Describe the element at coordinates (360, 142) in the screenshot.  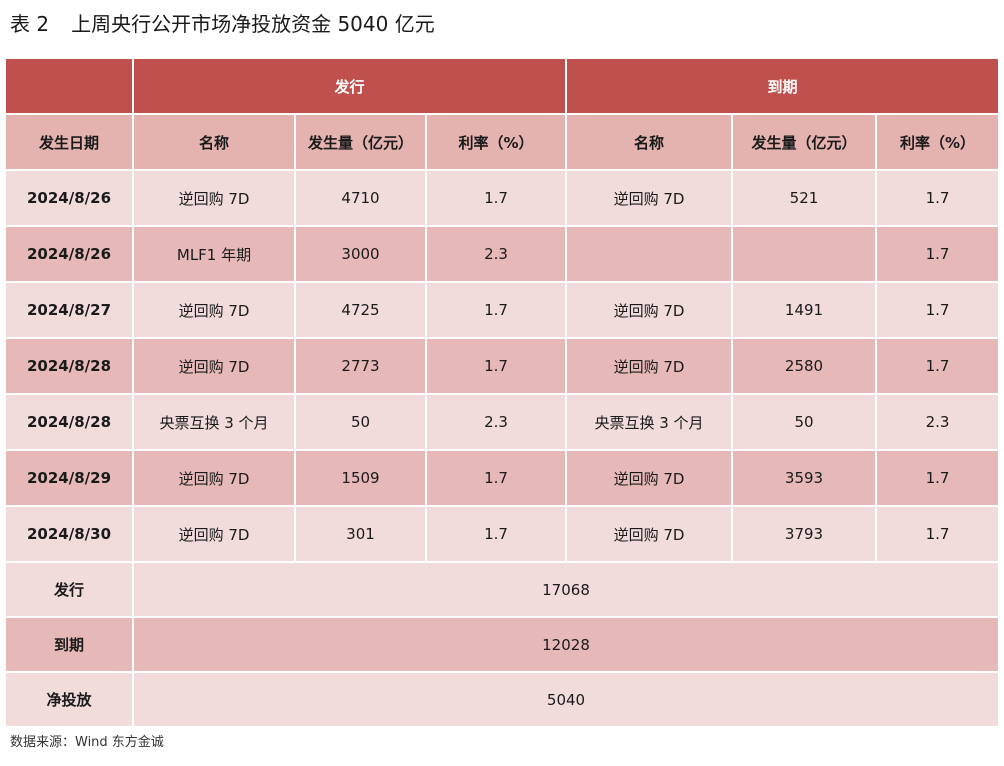
I see `column-header-issue-amount: 发生量（亿元）` at that location.